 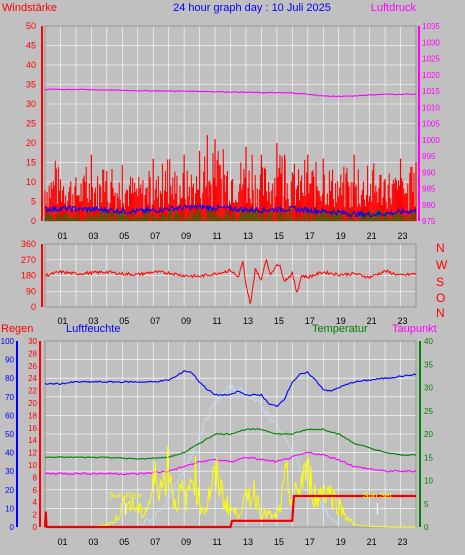 What do you see at coordinates (35, 477) in the screenshot?
I see `rain-tick-label: 8` at bounding box center [35, 477].